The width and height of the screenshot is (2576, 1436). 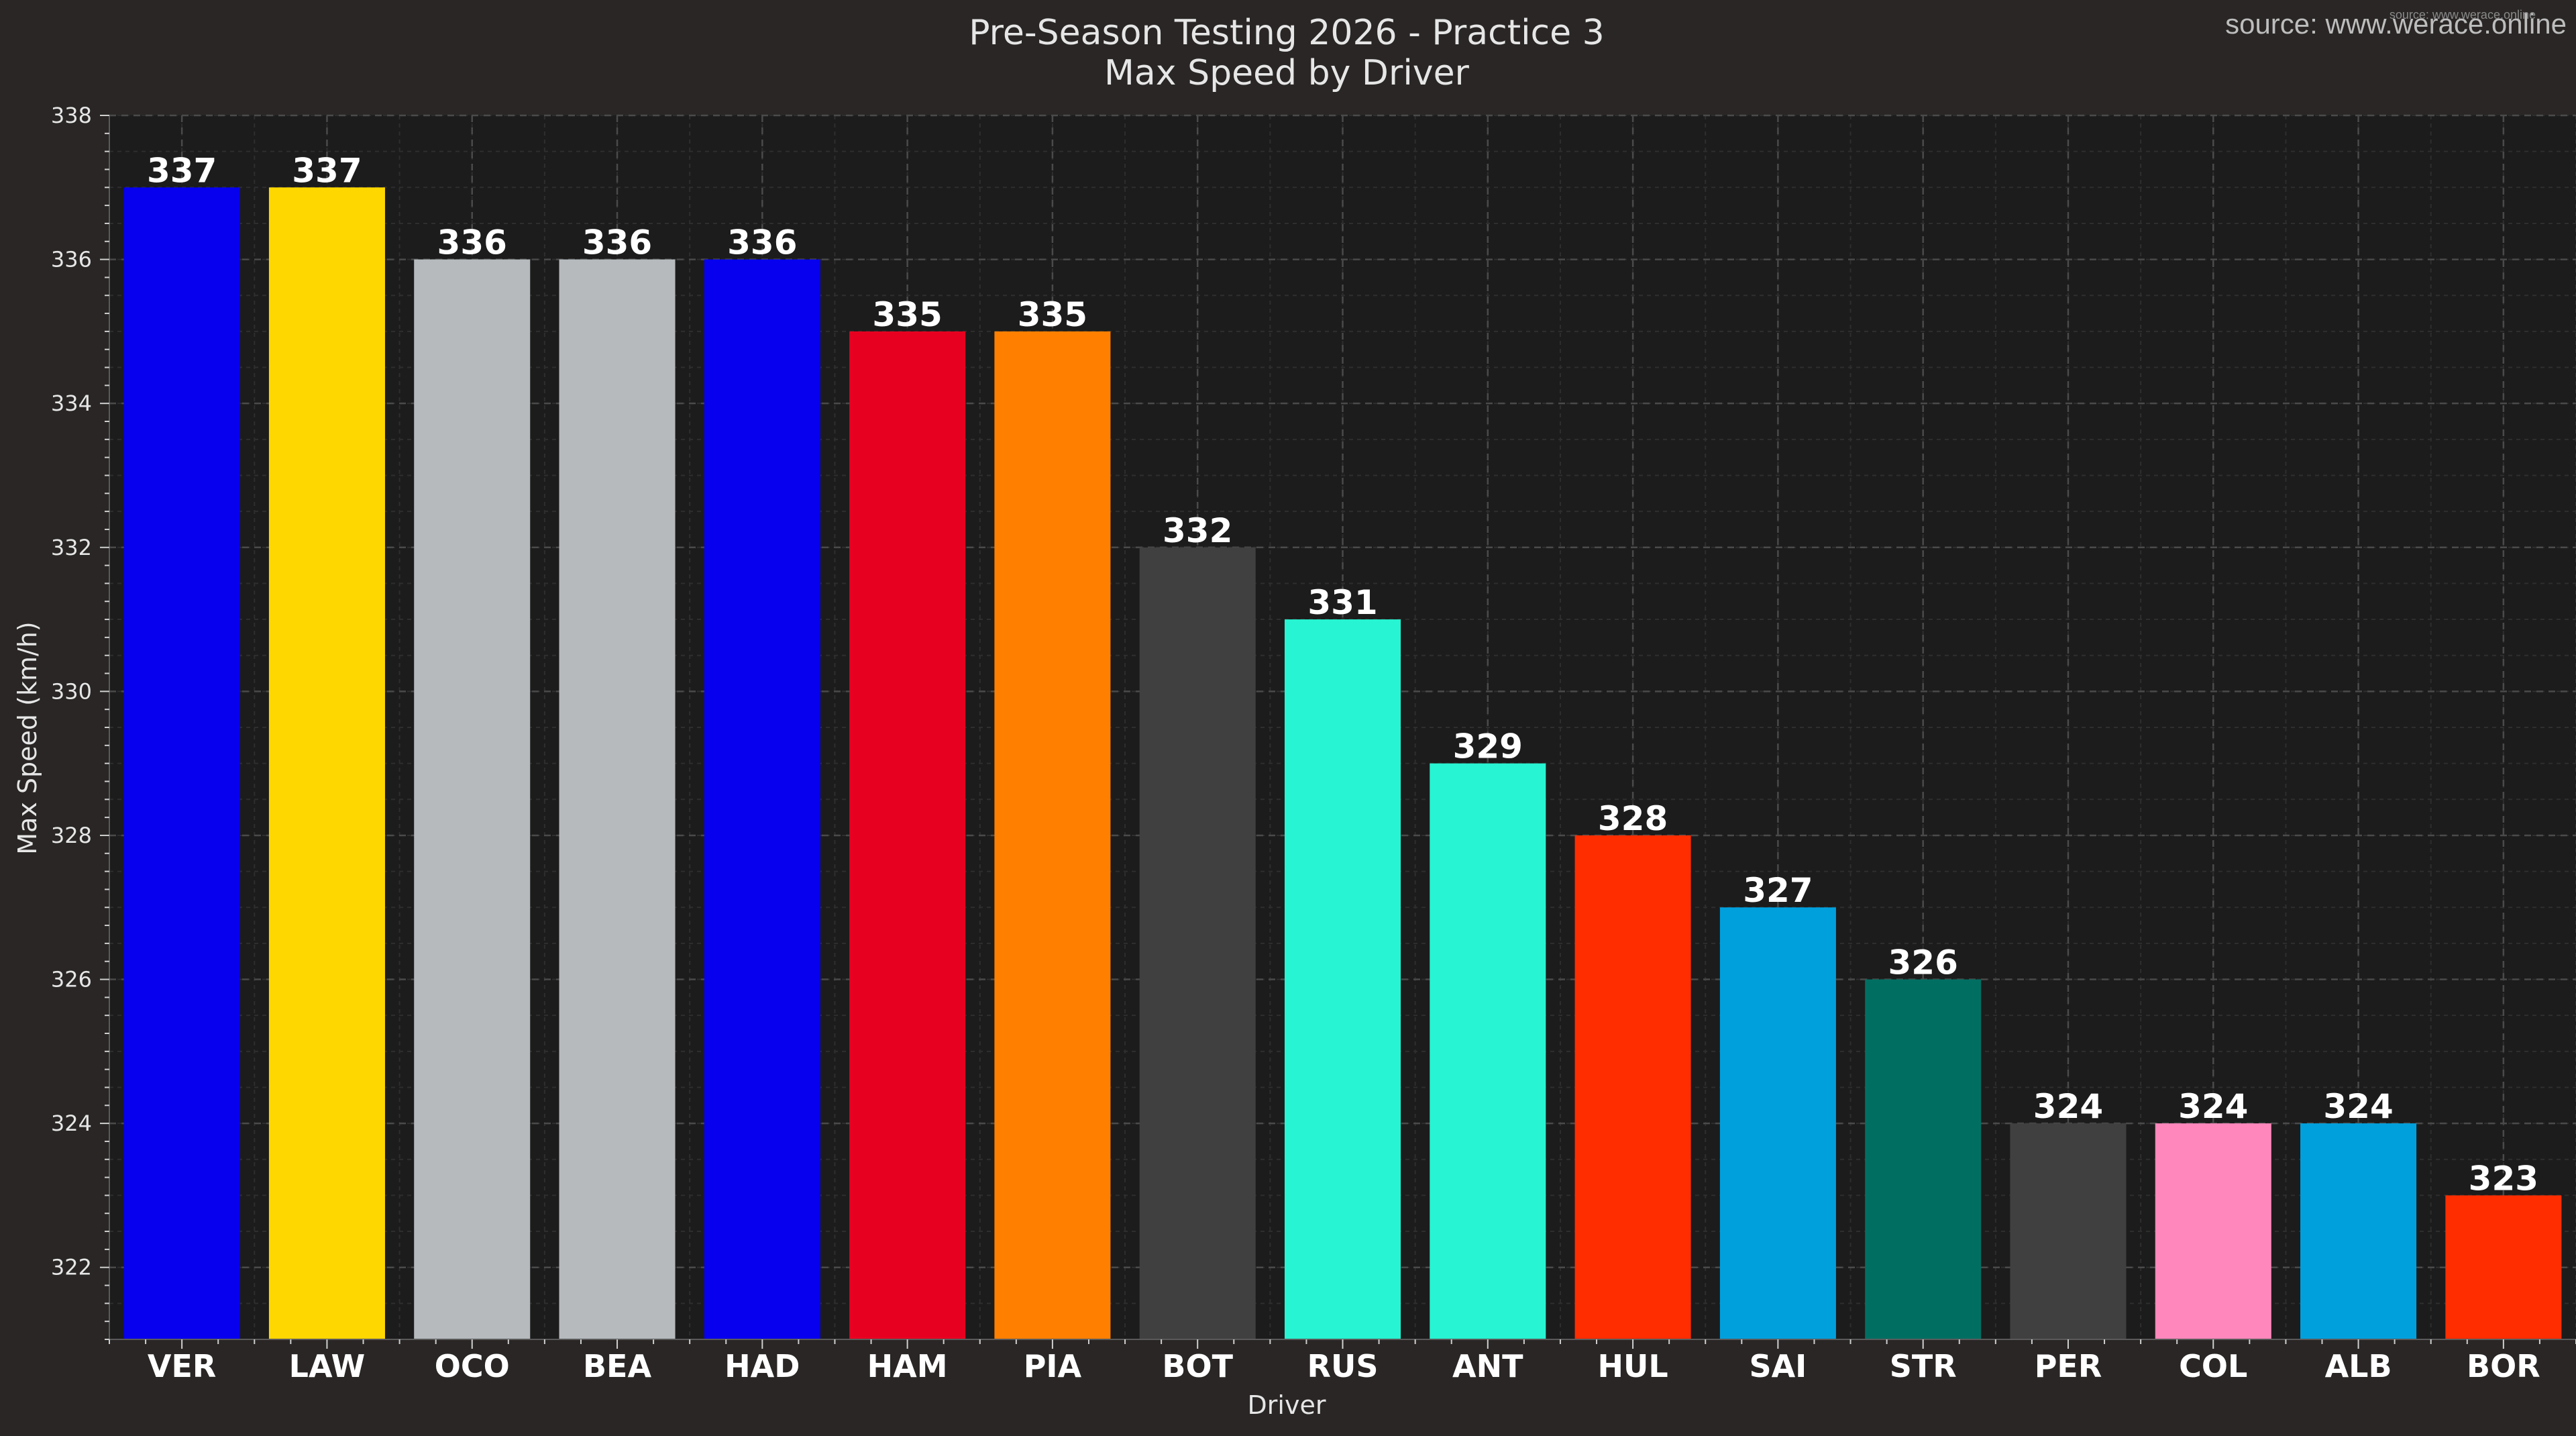 I want to click on data-label-bot: 332, so click(x=1197, y=530).